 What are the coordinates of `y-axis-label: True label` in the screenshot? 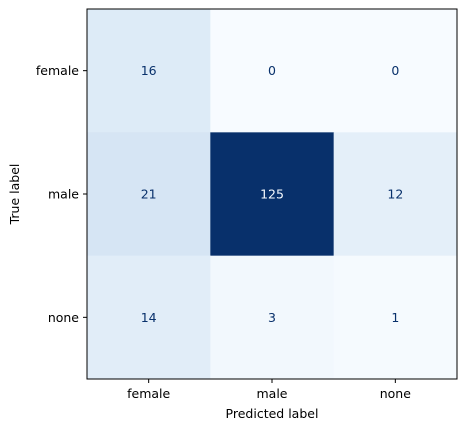 It's located at (14, 195).